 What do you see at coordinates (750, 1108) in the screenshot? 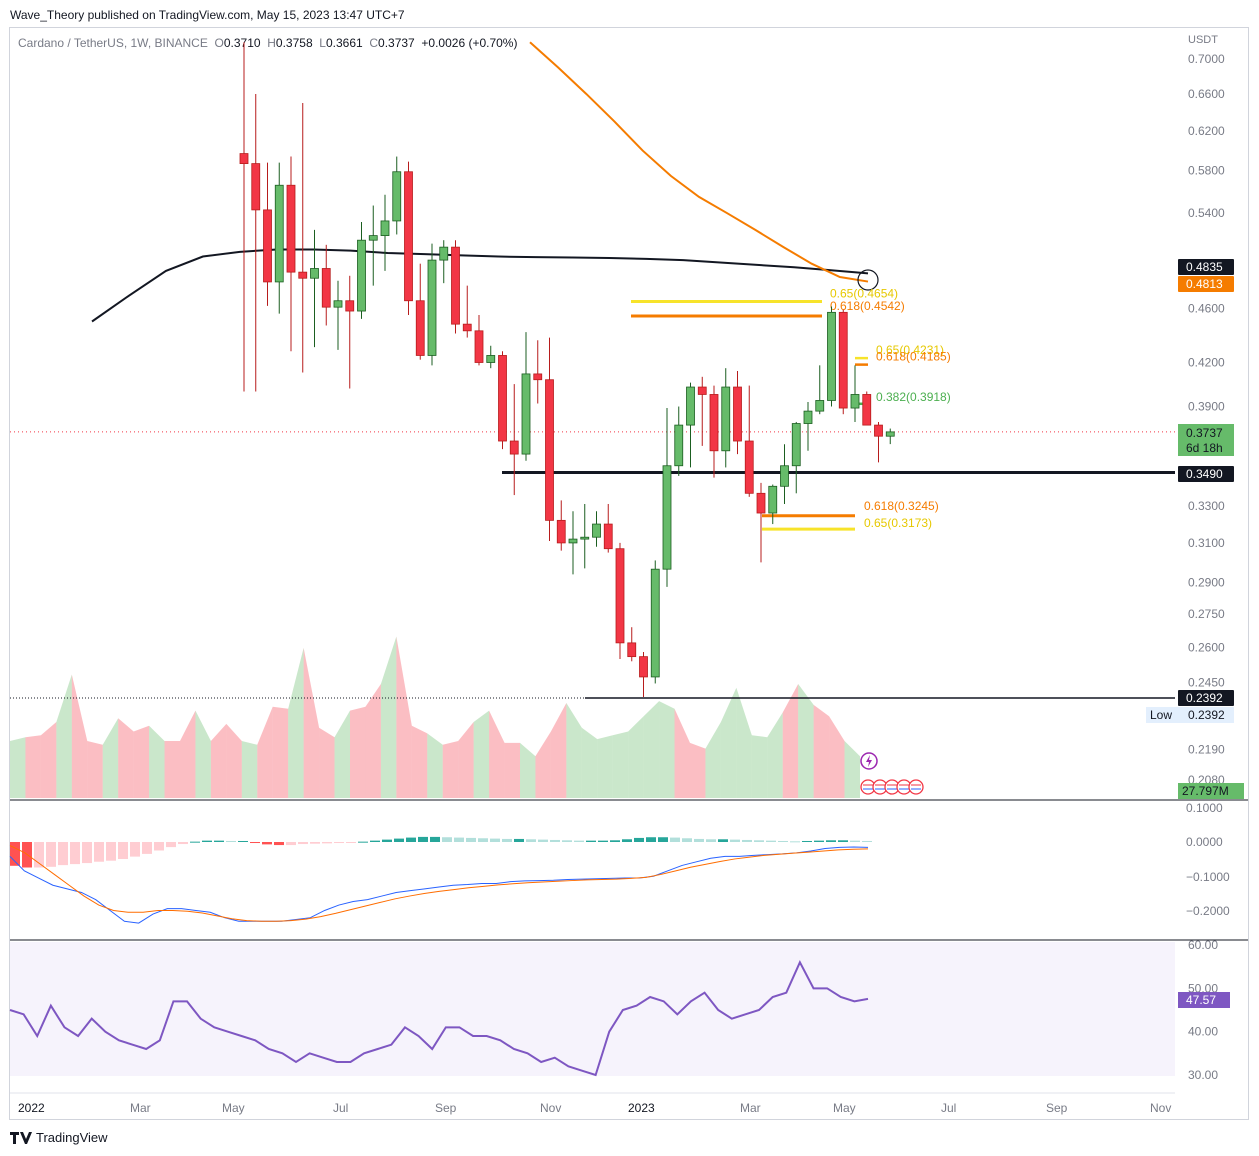
I see `time-tick-label: Mar` at bounding box center [750, 1108].